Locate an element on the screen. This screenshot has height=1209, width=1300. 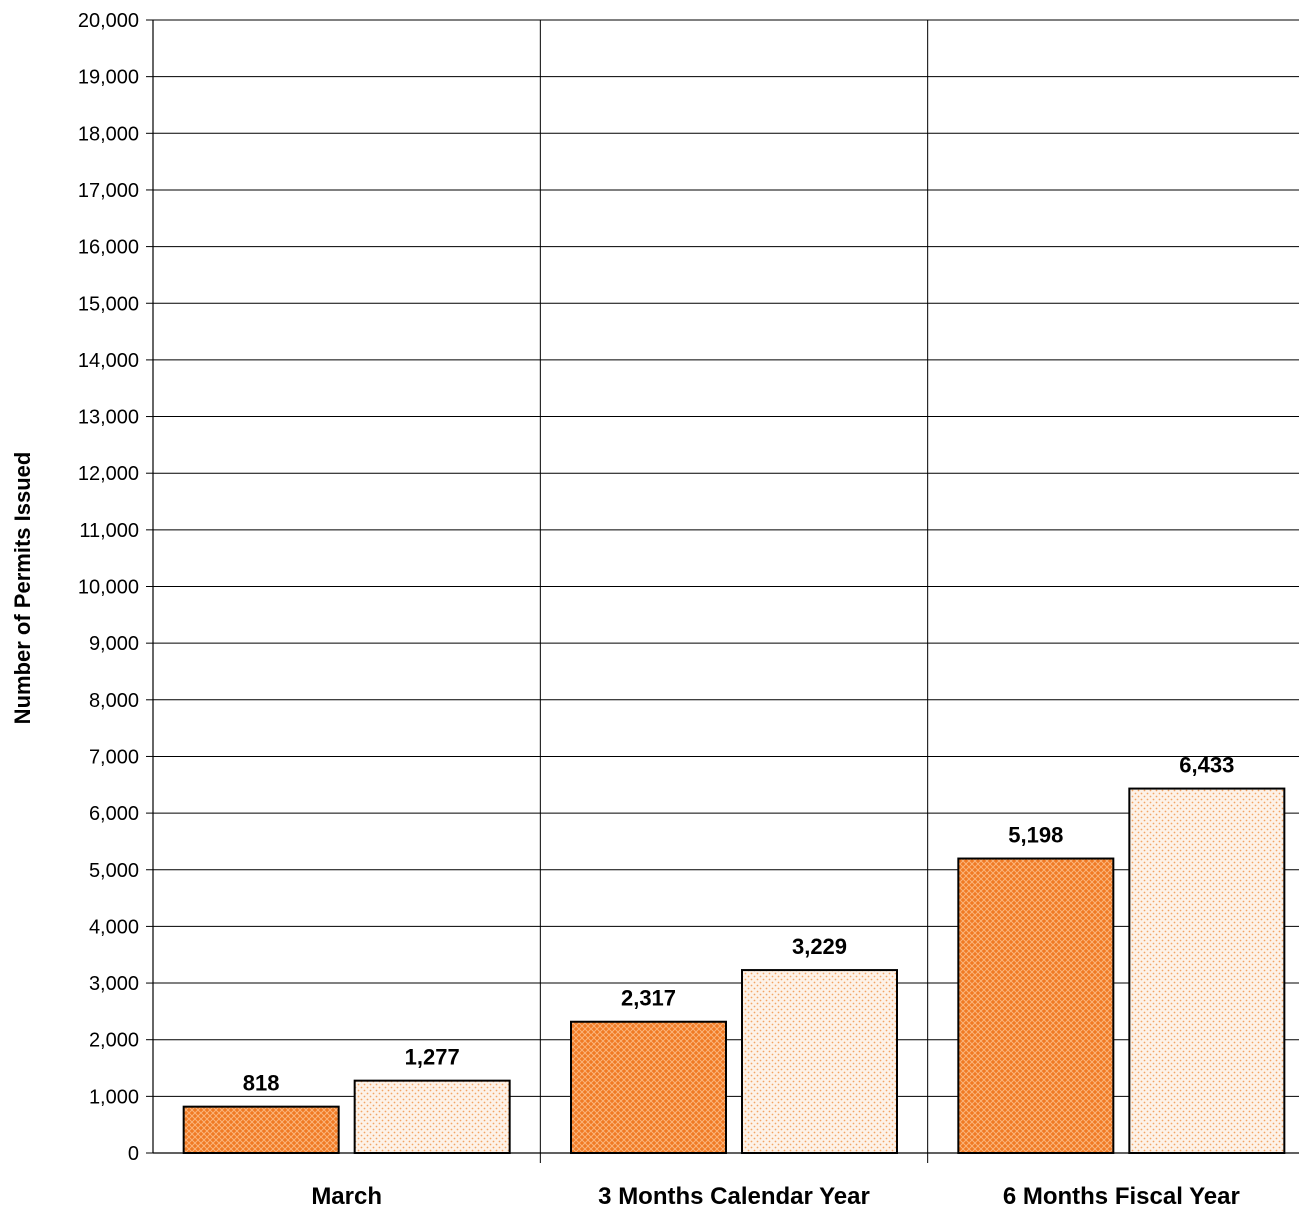
y-tick-label: 11,000 is located at coordinates (109, 531).